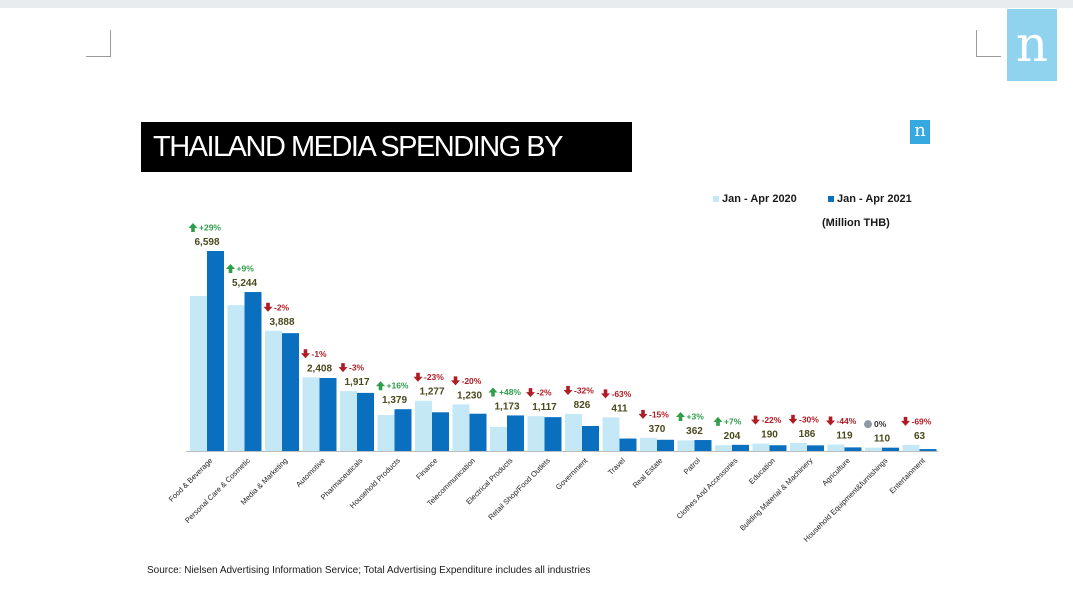  Describe the element at coordinates (908, 475) in the screenshot. I see `category-label: Entertainment` at that location.